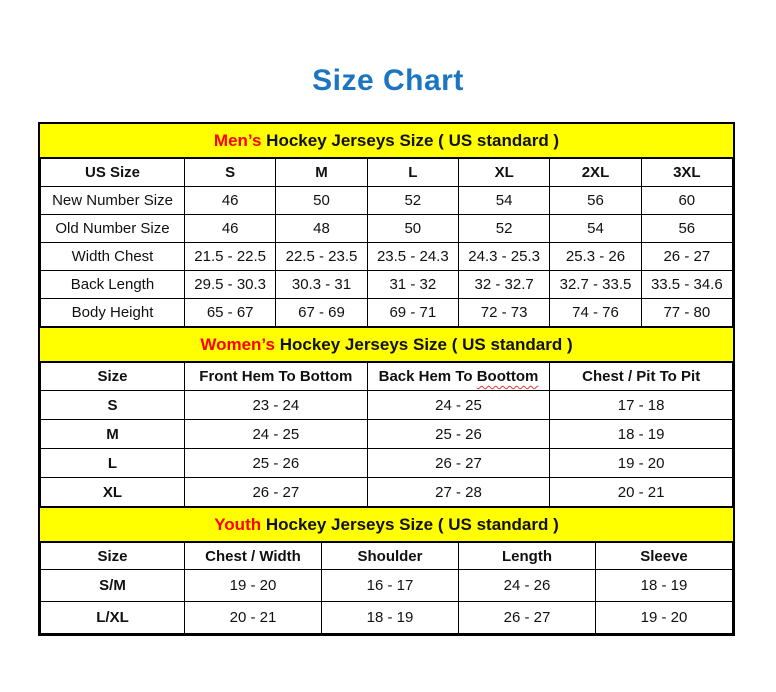 The height and width of the screenshot is (692, 776). I want to click on cell: 25.3 - 26, so click(595, 256).